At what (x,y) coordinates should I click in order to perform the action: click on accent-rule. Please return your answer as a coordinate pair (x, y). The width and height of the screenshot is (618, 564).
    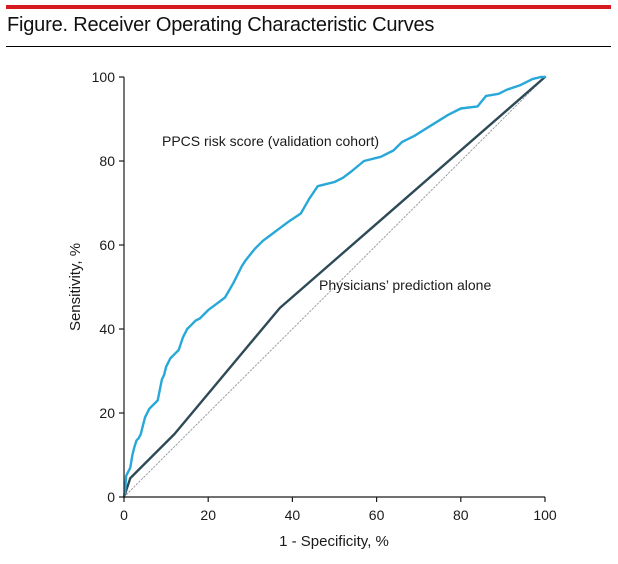
    Looking at the image, I should click on (308, 7).